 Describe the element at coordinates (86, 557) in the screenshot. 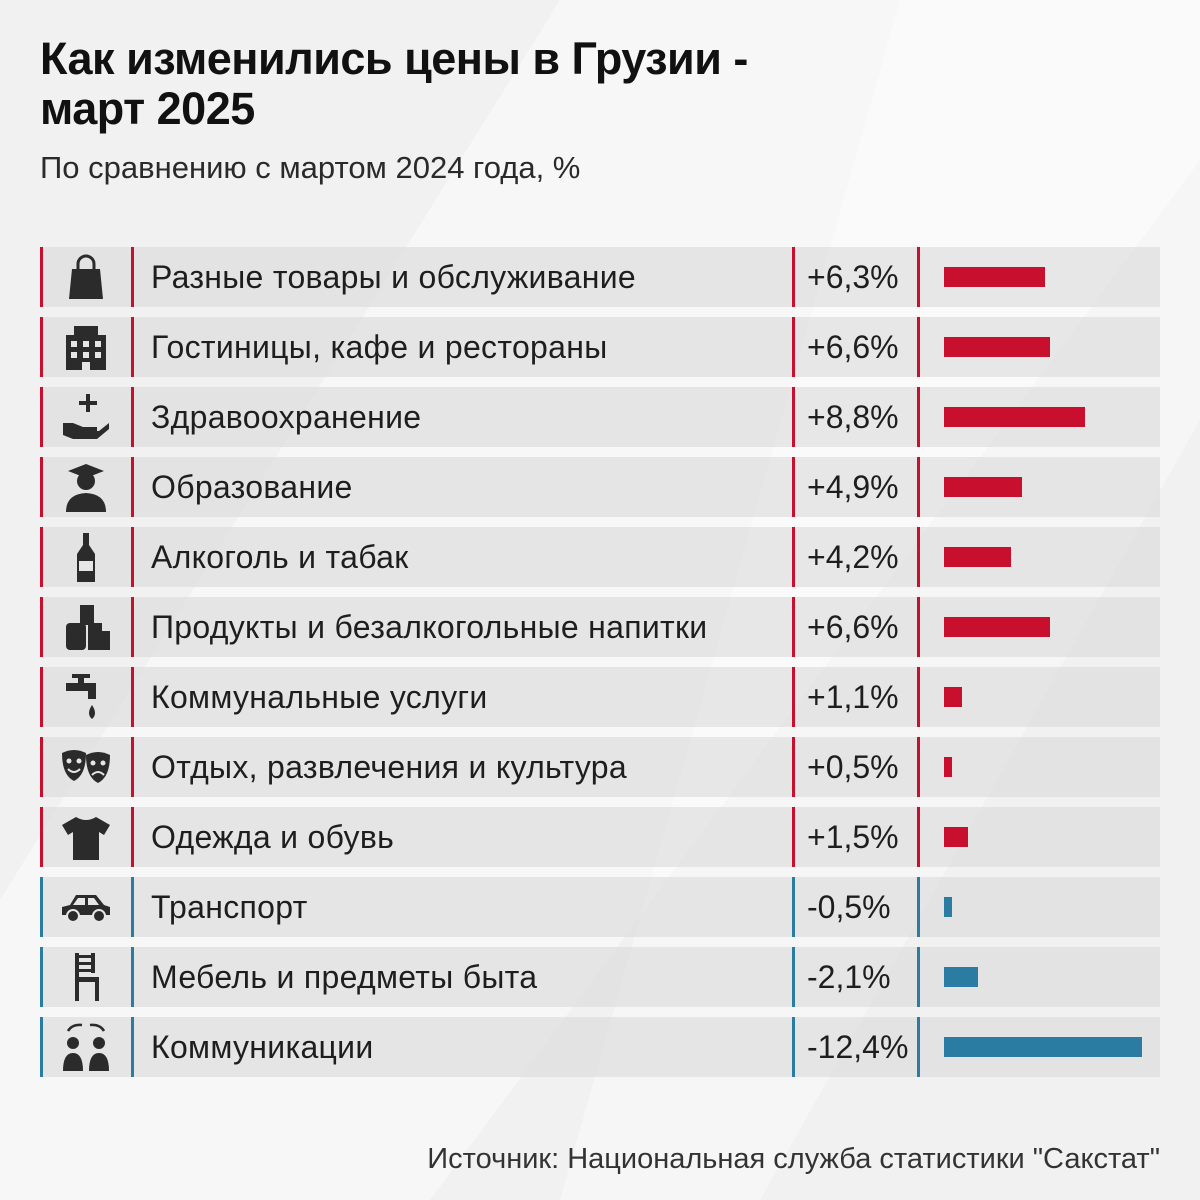

I see `bottle-icon` at that location.